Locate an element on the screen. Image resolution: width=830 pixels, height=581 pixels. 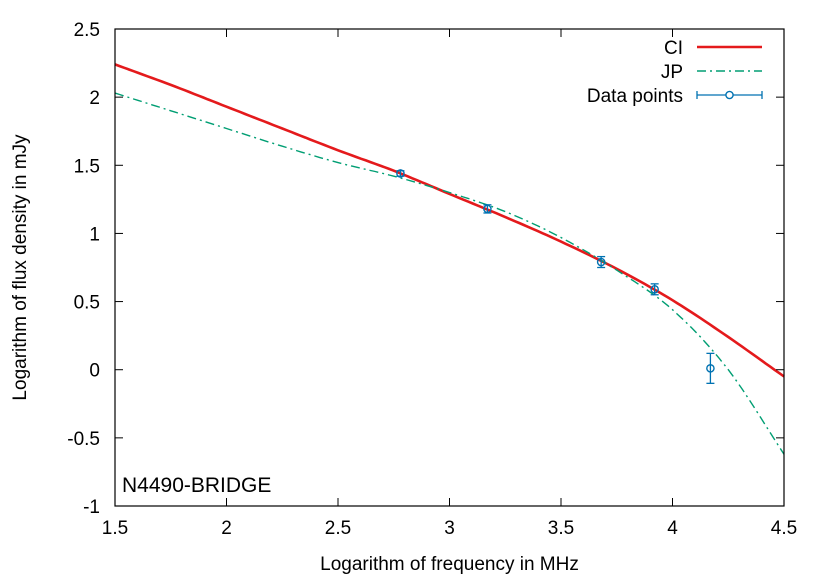
x-axis-title: Logarithm of frequency in MHz is located at coordinates (449, 564).